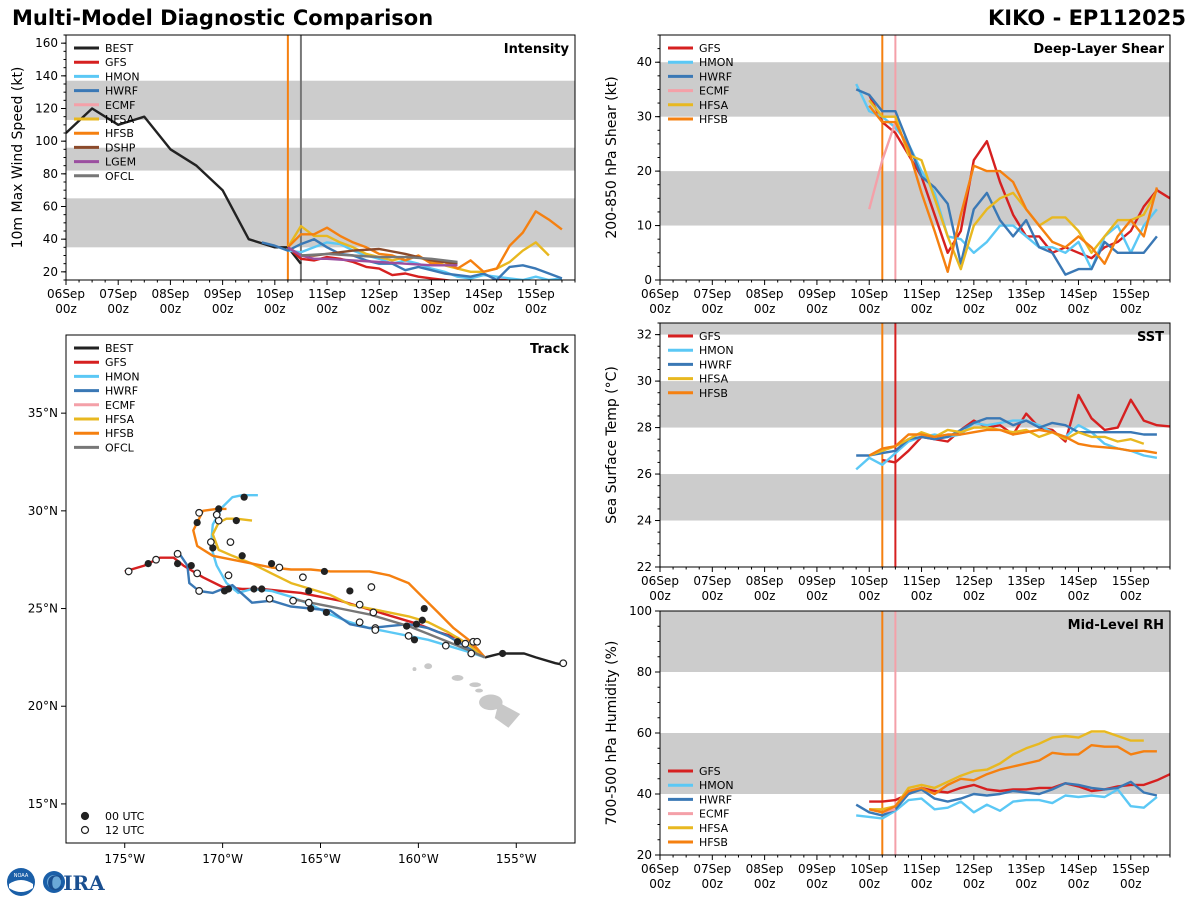 The width and height of the screenshot is (1200, 900). I want to click on xtick-label-track-0: 175°W, so click(124, 859).